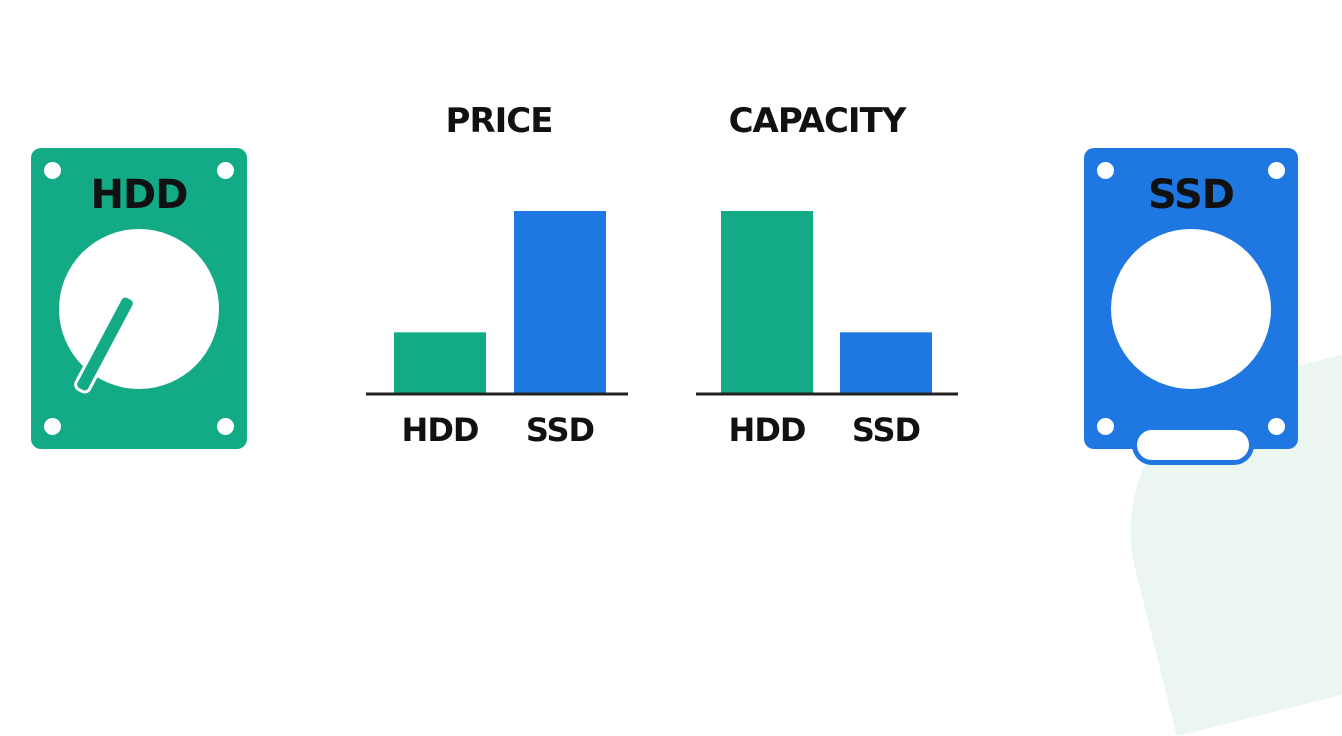 The height and width of the screenshot is (736, 1342). What do you see at coordinates (560, 430) in the screenshot?
I see `price-tick-label-ssd: SSD` at bounding box center [560, 430].